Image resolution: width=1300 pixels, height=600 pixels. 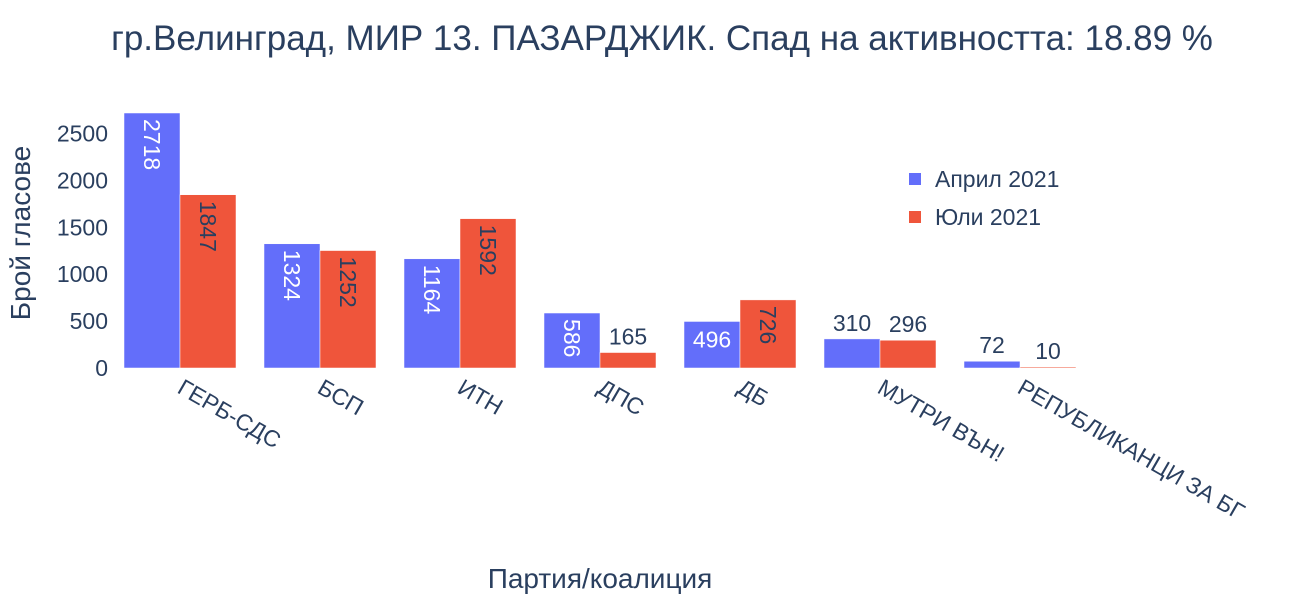 I want to click on bar-value-label: 1252, so click(x=348, y=282).